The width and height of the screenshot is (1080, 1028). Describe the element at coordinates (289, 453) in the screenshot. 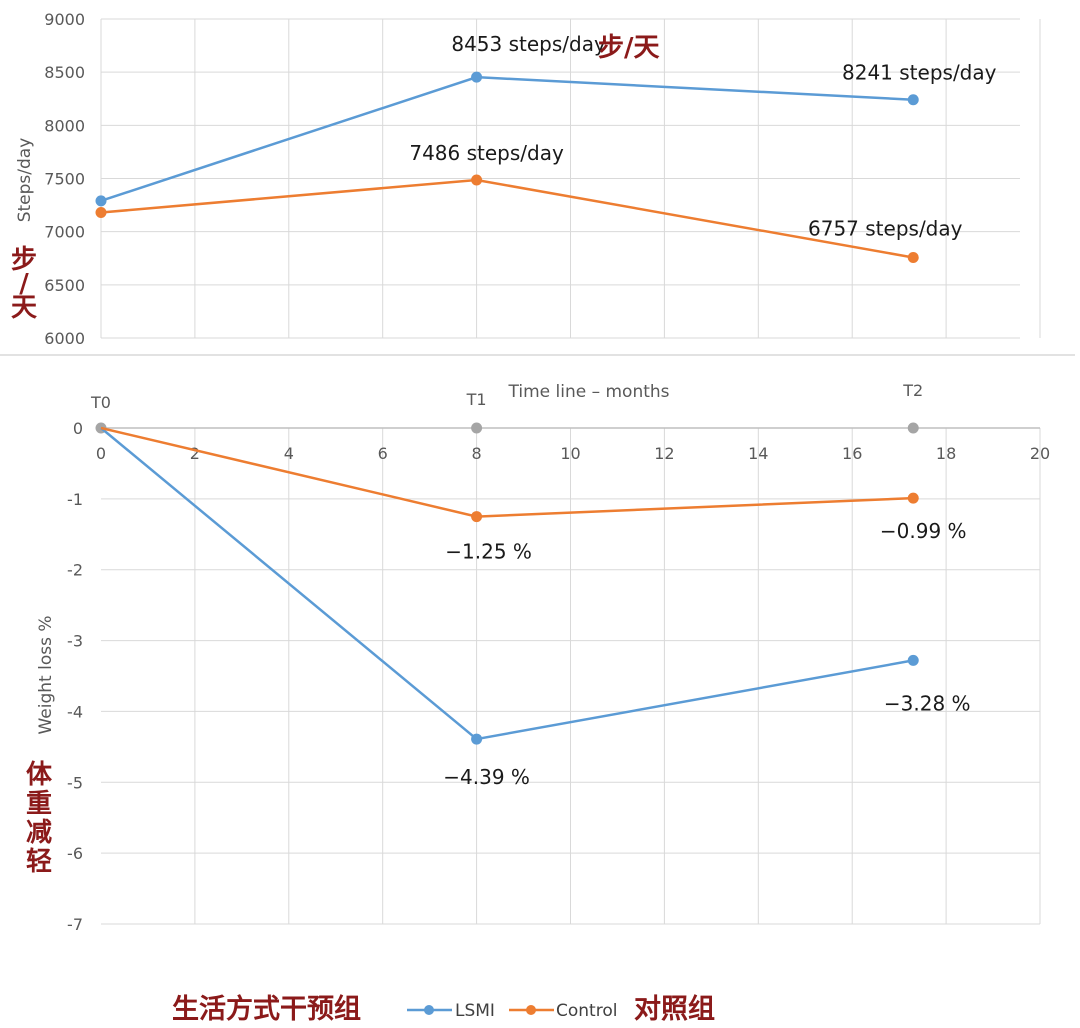

I see `weight-x-tick-label: 4` at that location.